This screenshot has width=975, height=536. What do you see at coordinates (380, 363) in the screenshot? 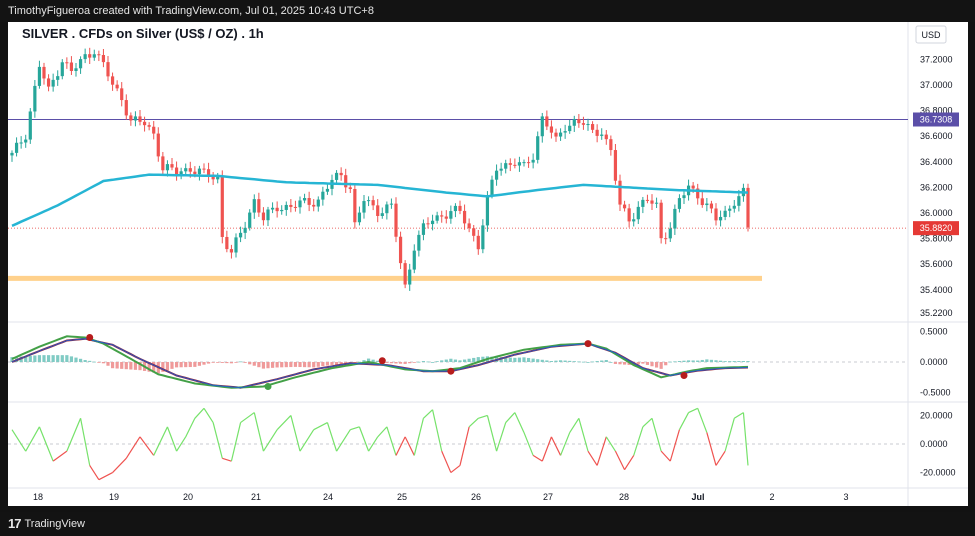
I see `macd-signal-overlay` at bounding box center [380, 363].